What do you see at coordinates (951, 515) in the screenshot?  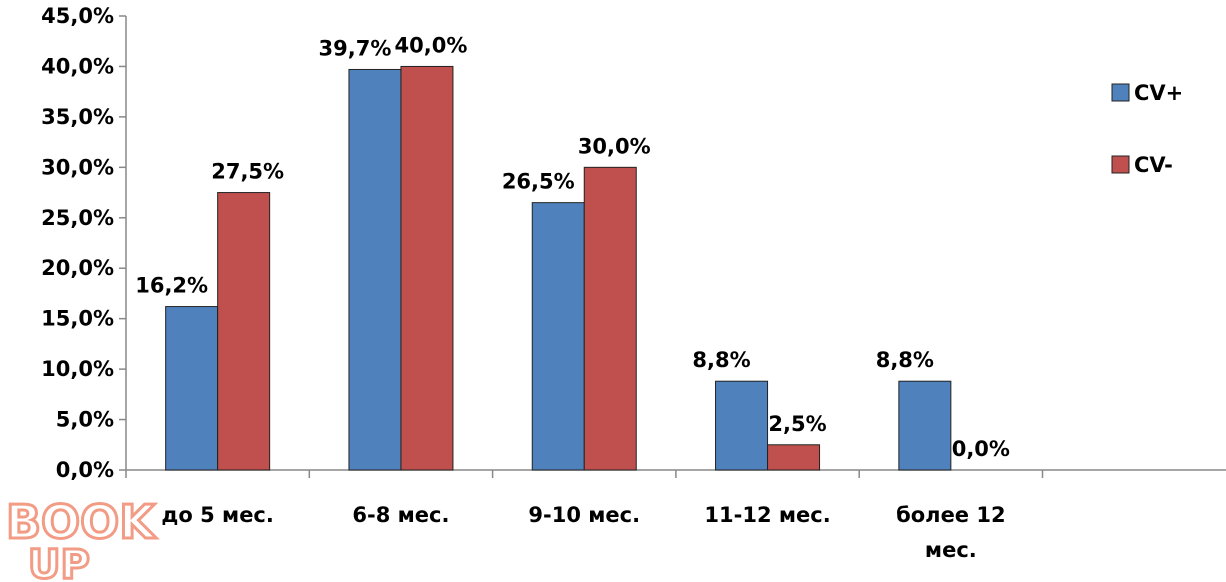 I see `x-category-label: более 12` at bounding box center [951, 515].